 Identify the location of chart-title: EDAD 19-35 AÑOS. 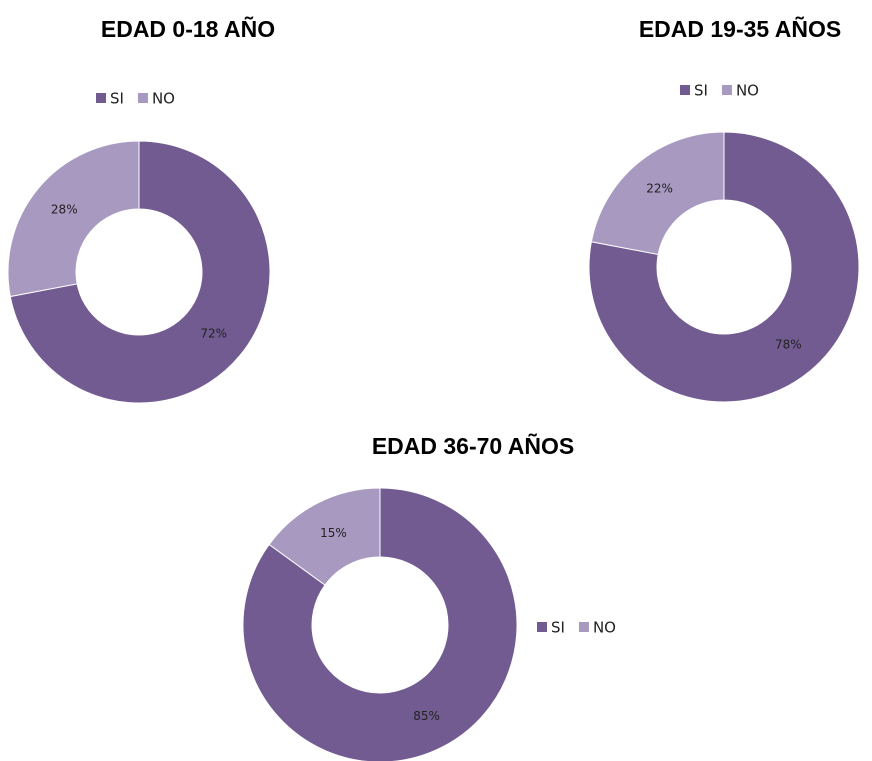
(740, 28).